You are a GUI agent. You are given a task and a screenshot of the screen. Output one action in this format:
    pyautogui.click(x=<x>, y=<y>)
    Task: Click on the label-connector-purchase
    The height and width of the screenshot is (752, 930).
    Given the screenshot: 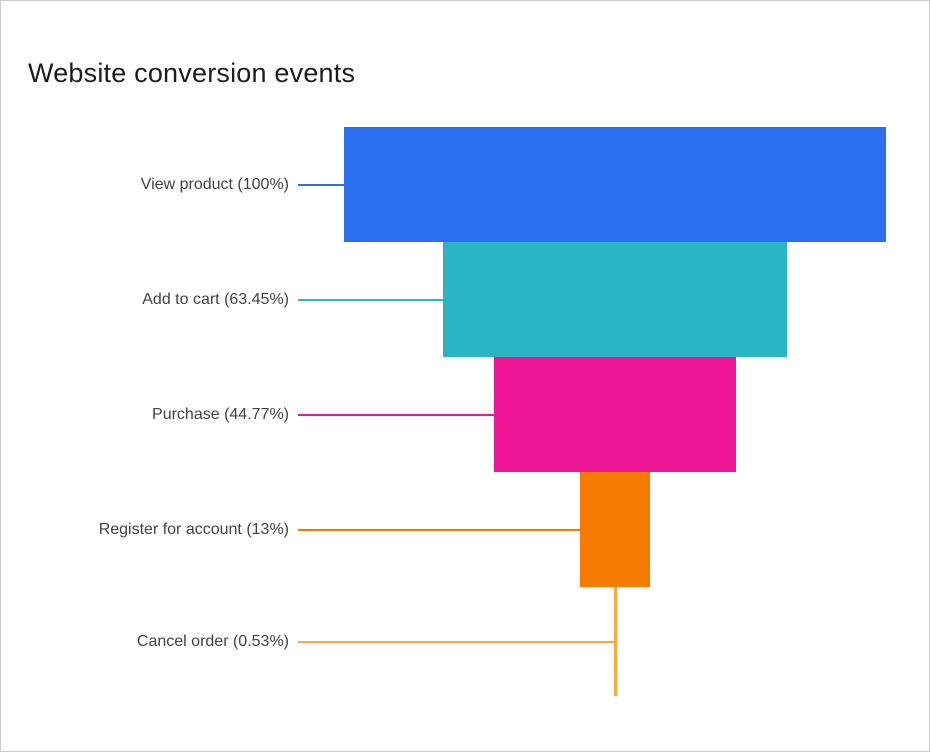 What is the action you would take?
    pyautogui.click(x=396, y=414)
    